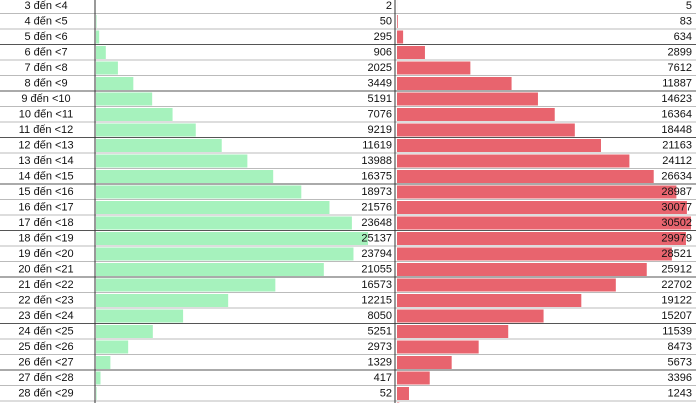 This screenshot has width=696, height=403. Describe the element at coordinates (680, 347) in the screenshot. I see `cell-value: 8473` at that location.